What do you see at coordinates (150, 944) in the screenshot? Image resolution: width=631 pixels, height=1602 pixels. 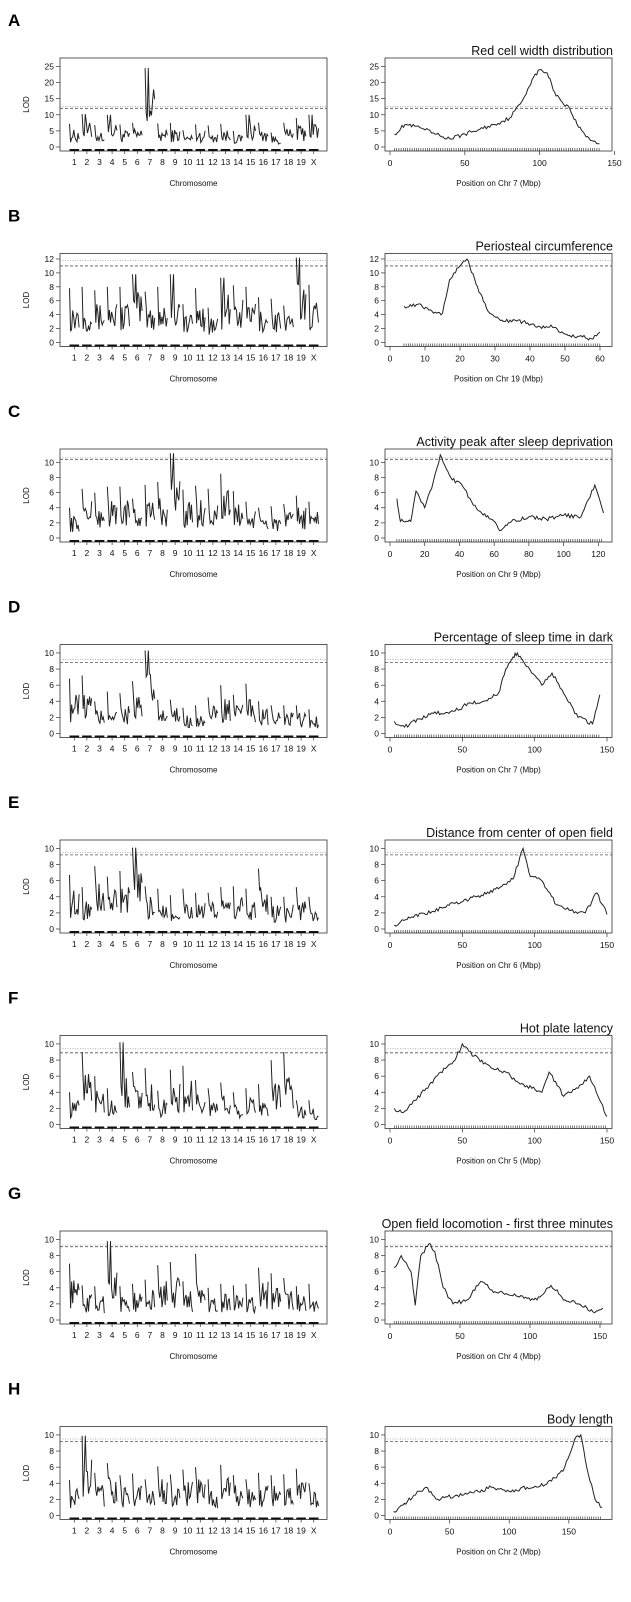 I see `chromosome-label: 7` at bounding box center [150, 944].